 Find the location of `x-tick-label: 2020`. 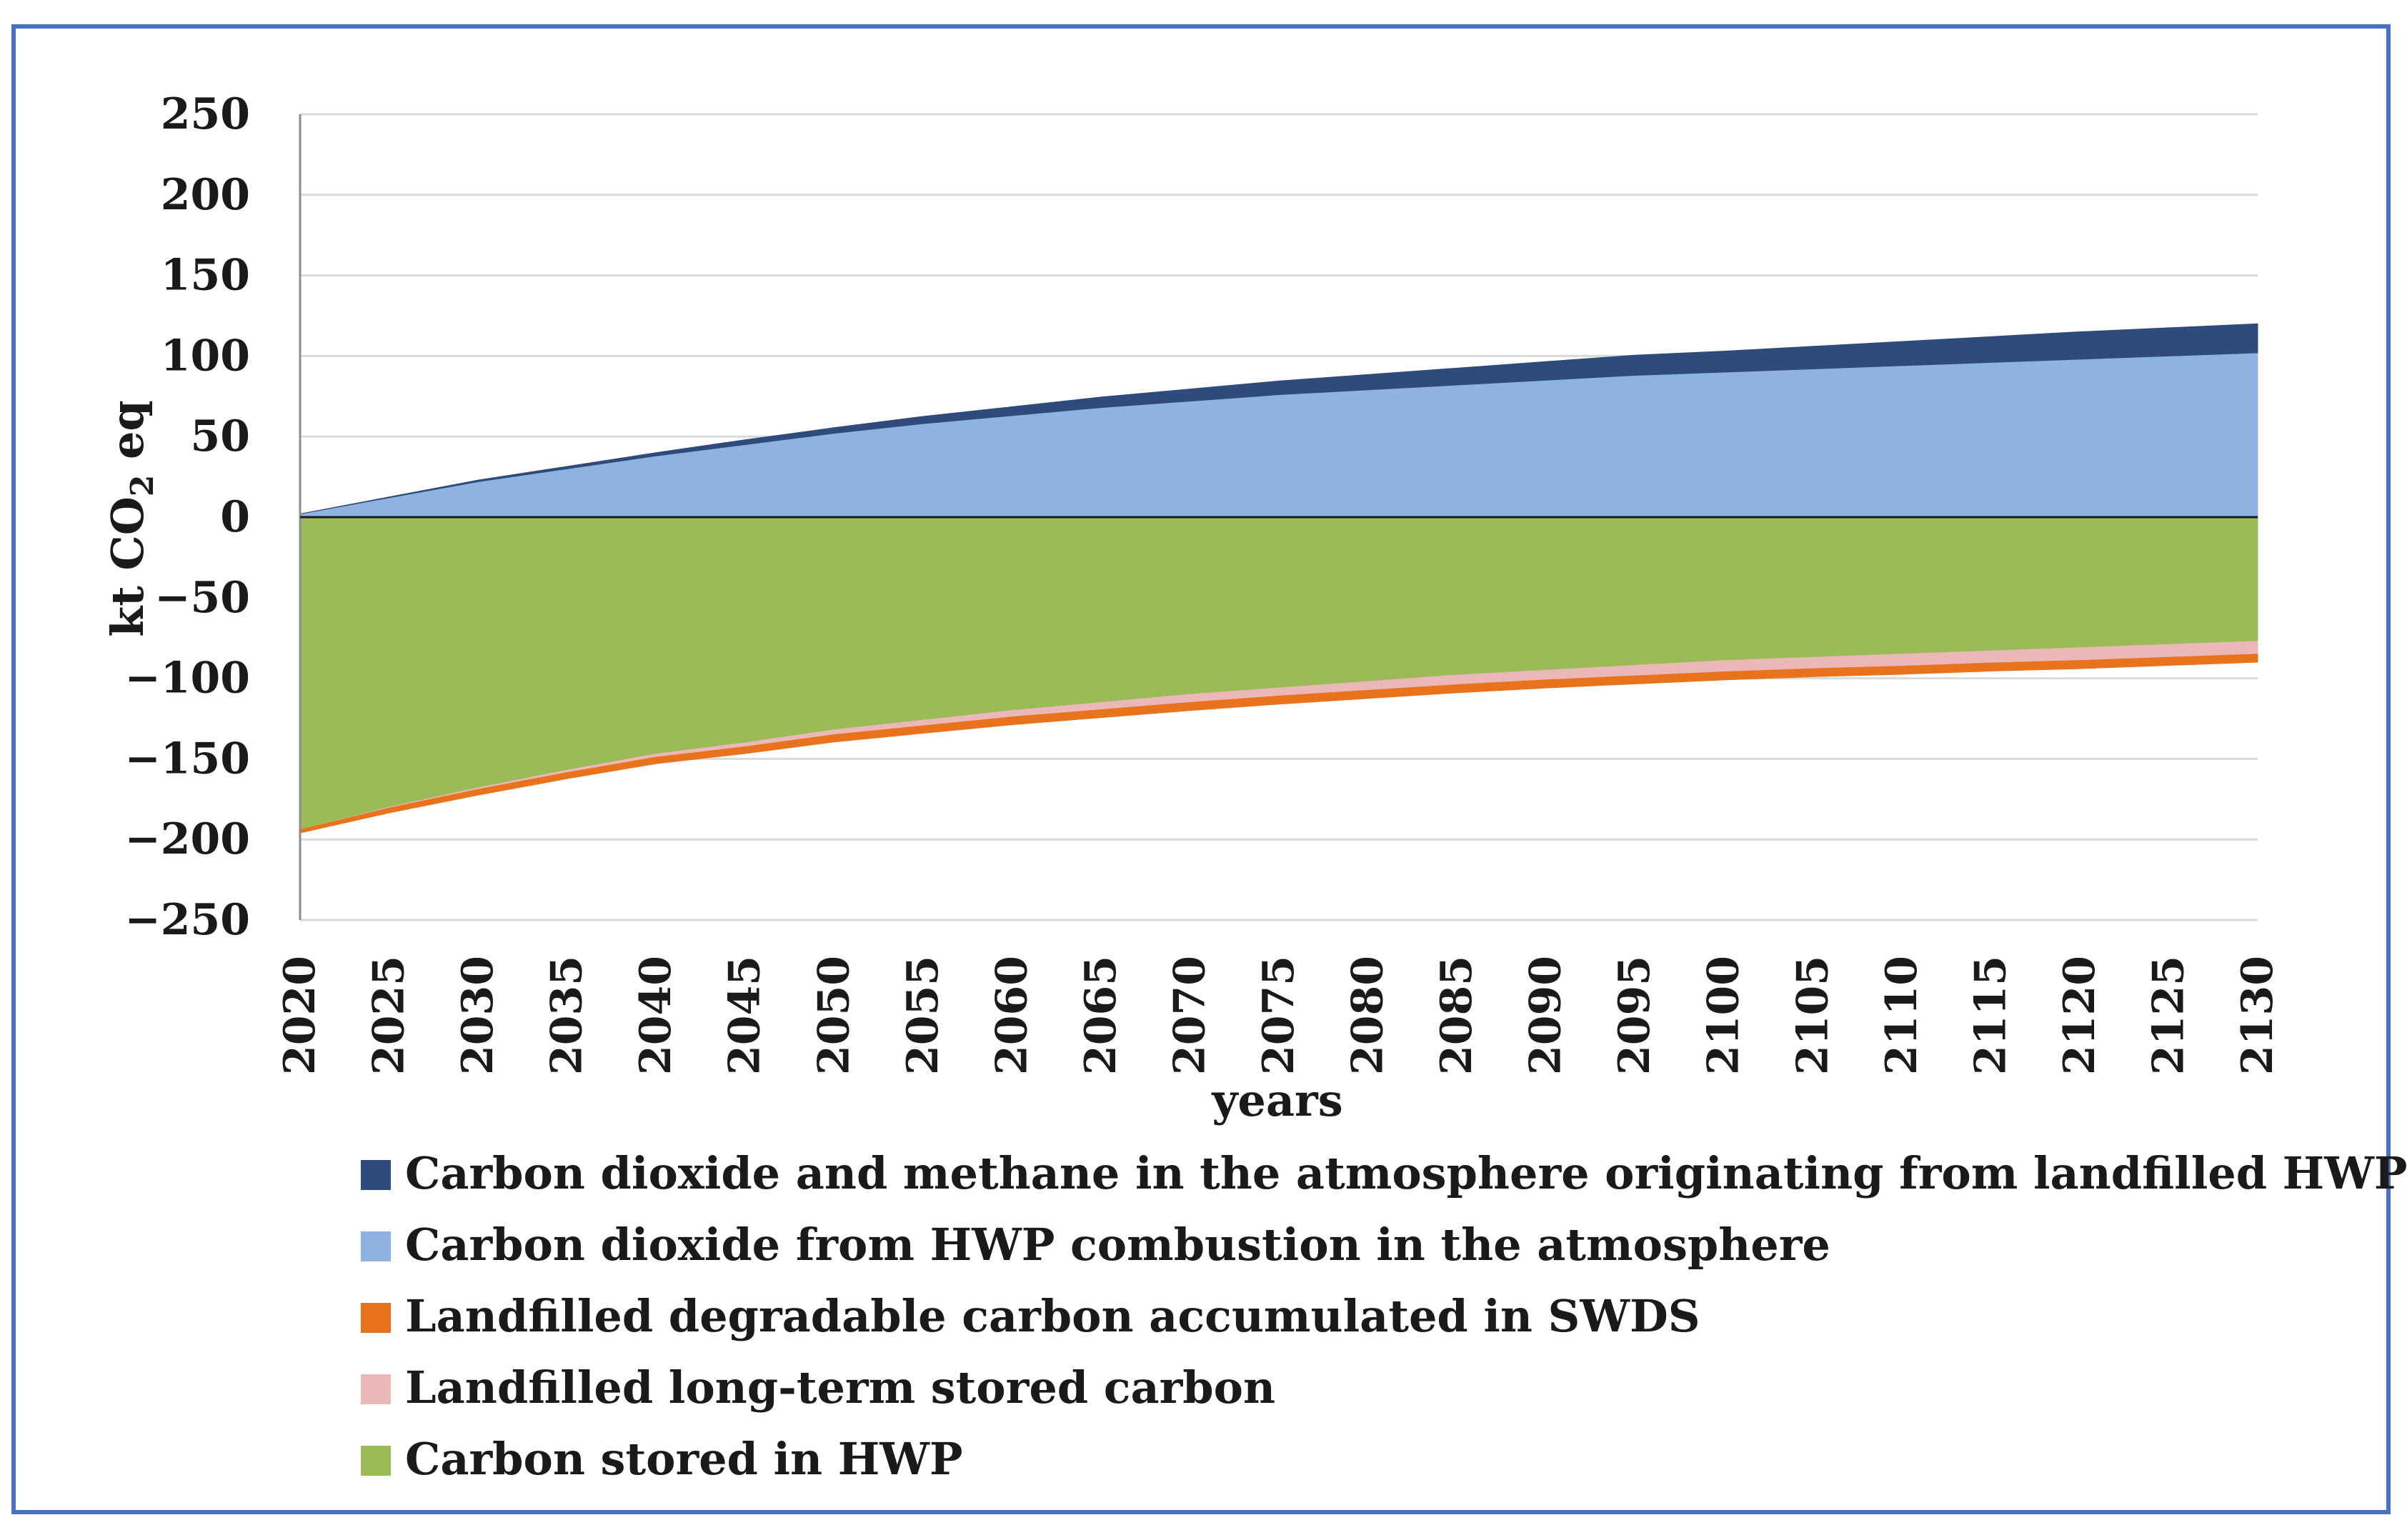

x-tick-label: 2020 is located at coordinates (300, 1015).